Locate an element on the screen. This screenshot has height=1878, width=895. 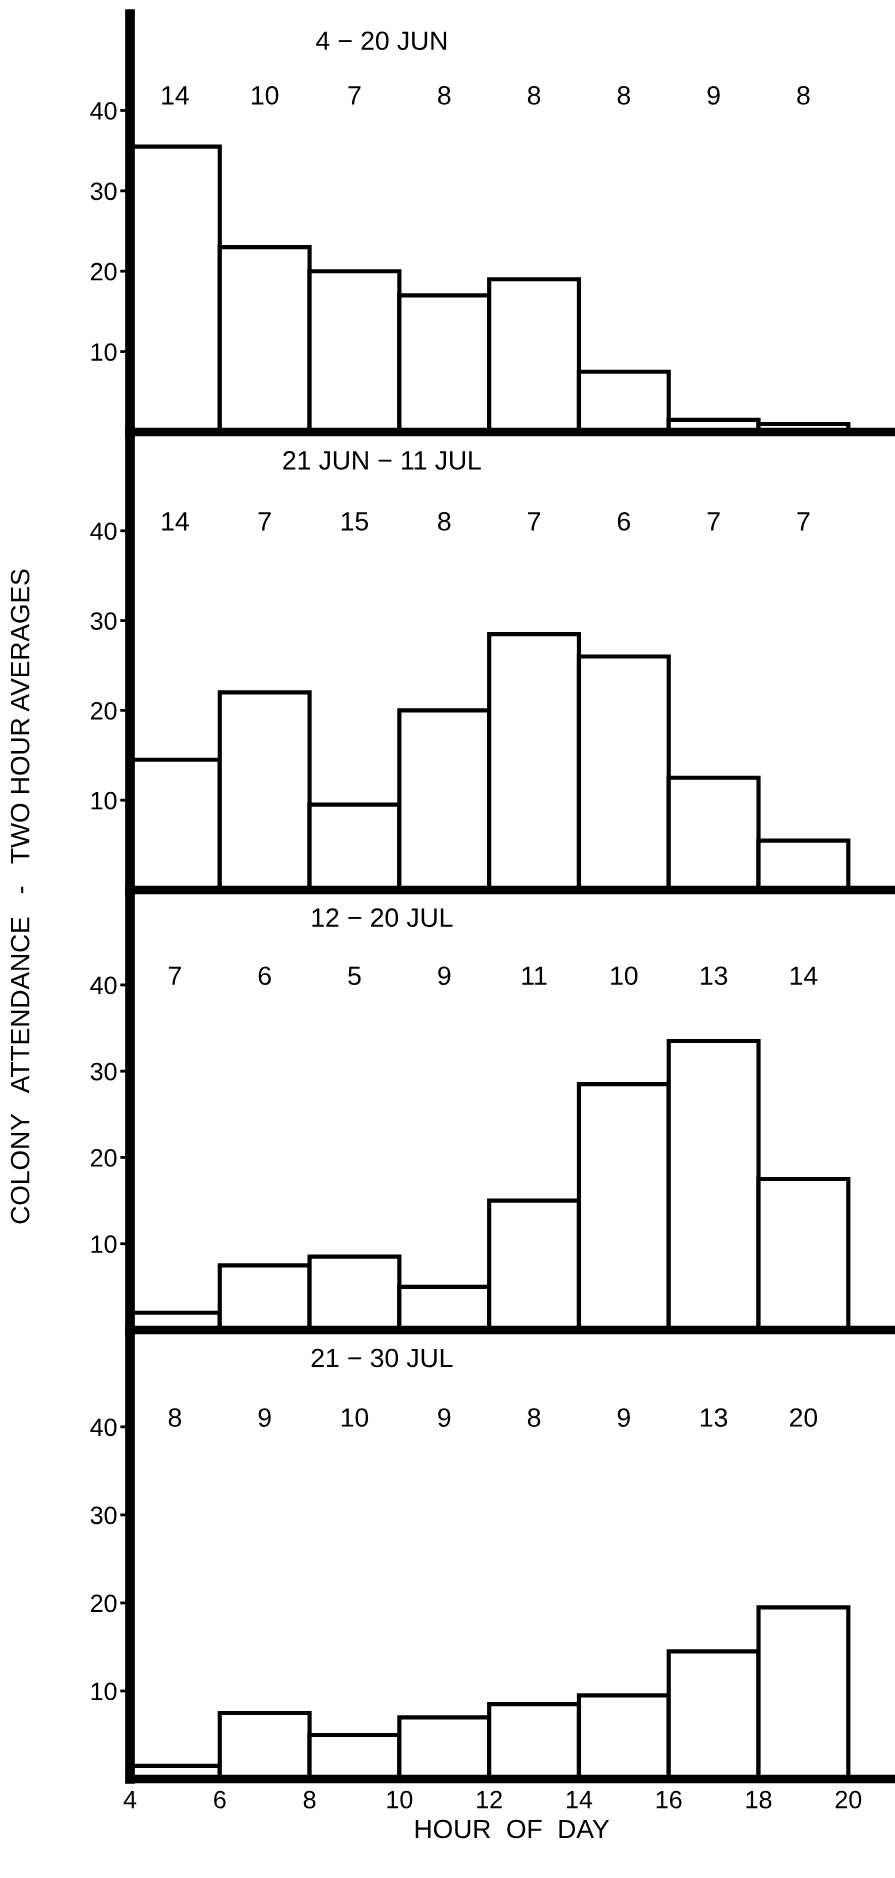
text: COLONY ATTENDANCE - TWO HOUR AVERAGES is located at coordinates (20, 896).